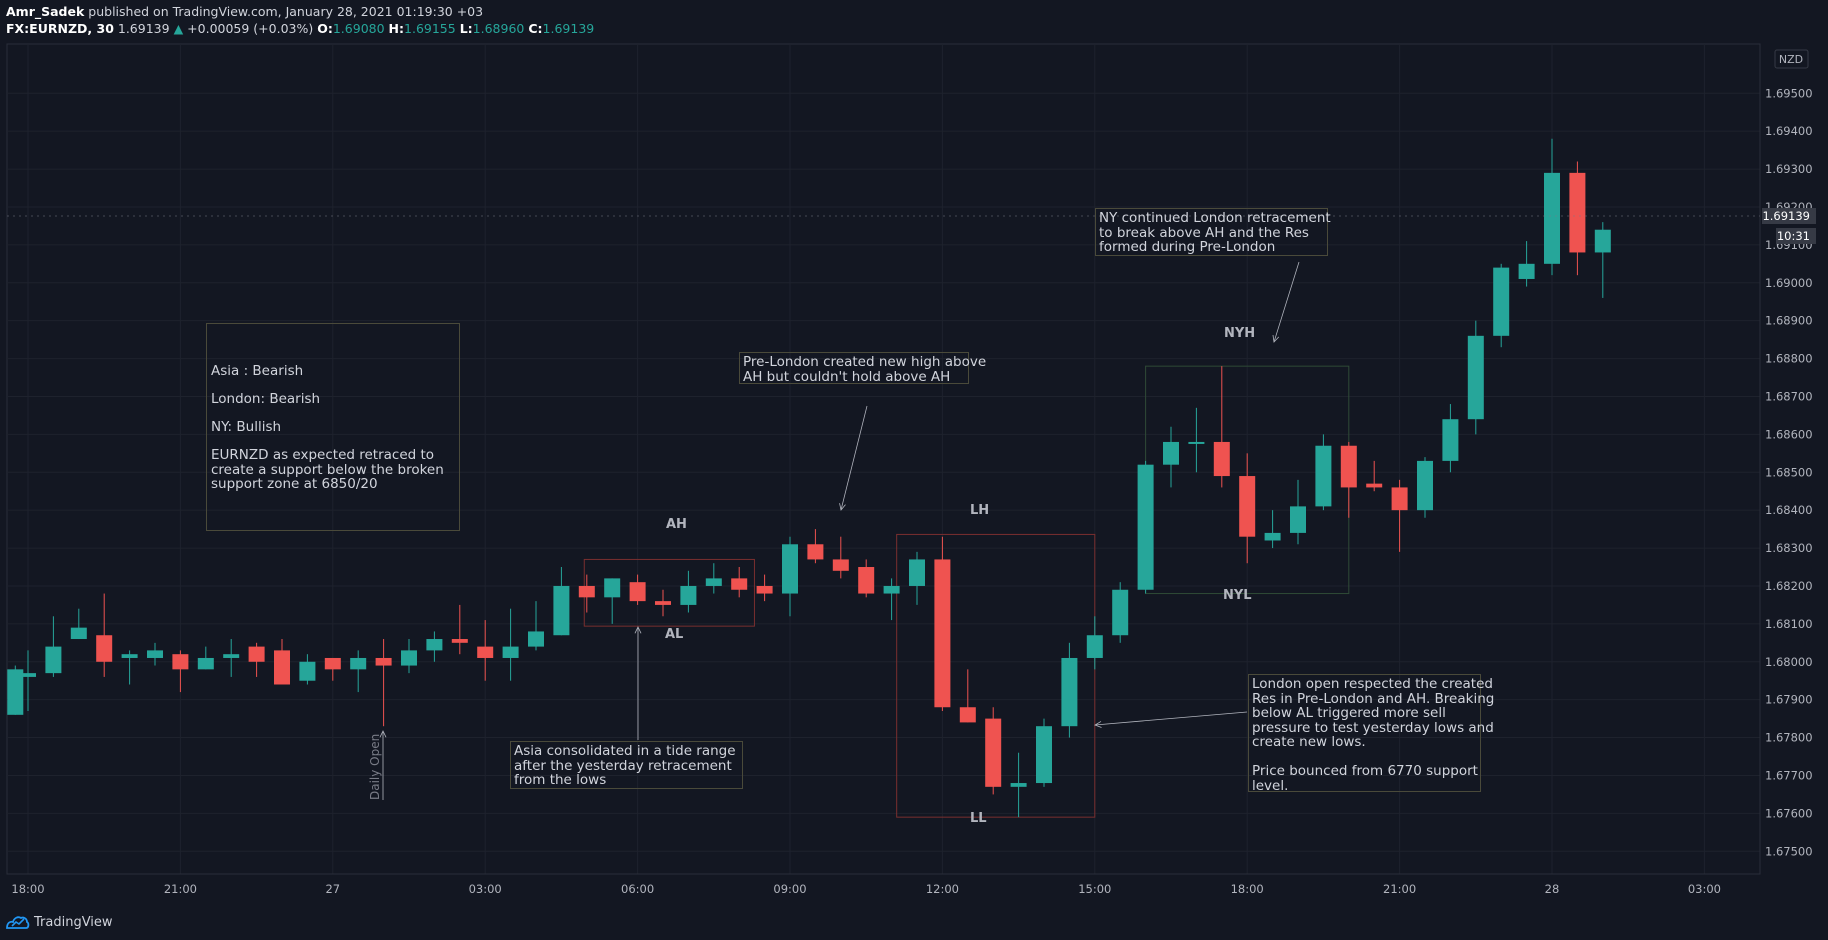 The height and width of the screenshot is (940, 1828). I want to click on price-tick-label: 1.68100, so click(1789, 624).